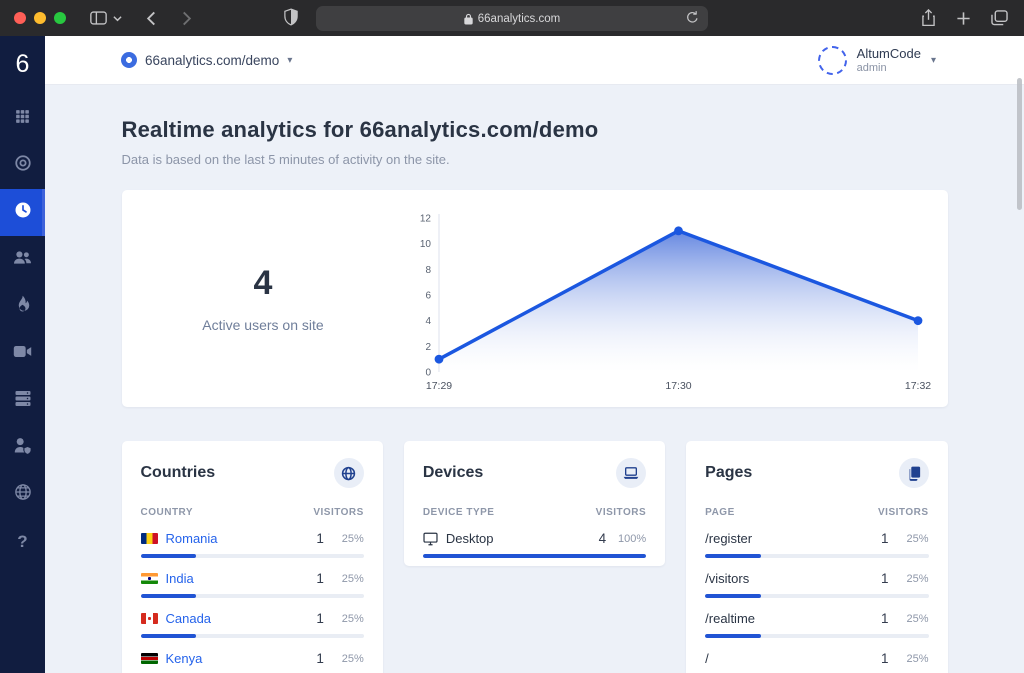  I want to click on card-title: Countries, so click(178, 472).